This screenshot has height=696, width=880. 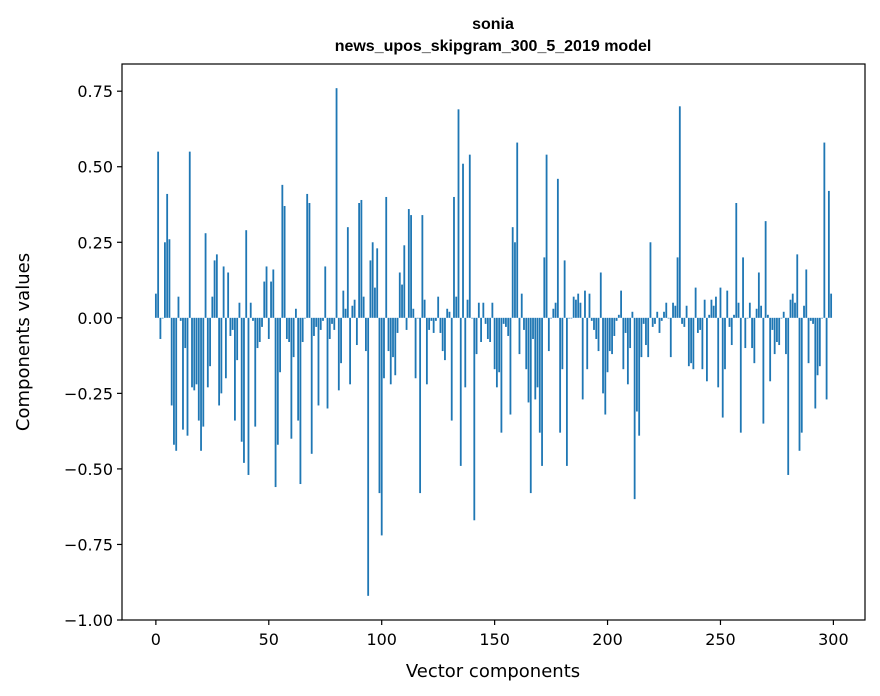 What do you see at coordinates (95, 242) in the screenshot?
I see `y-tick-label: 0.25` at bounding box center [95, 242].